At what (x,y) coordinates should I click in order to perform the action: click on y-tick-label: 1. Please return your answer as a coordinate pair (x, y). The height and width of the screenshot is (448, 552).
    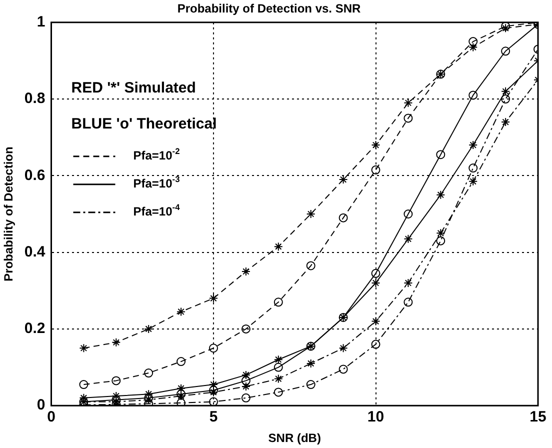
    Looking at the image, I should click on (41, 22).